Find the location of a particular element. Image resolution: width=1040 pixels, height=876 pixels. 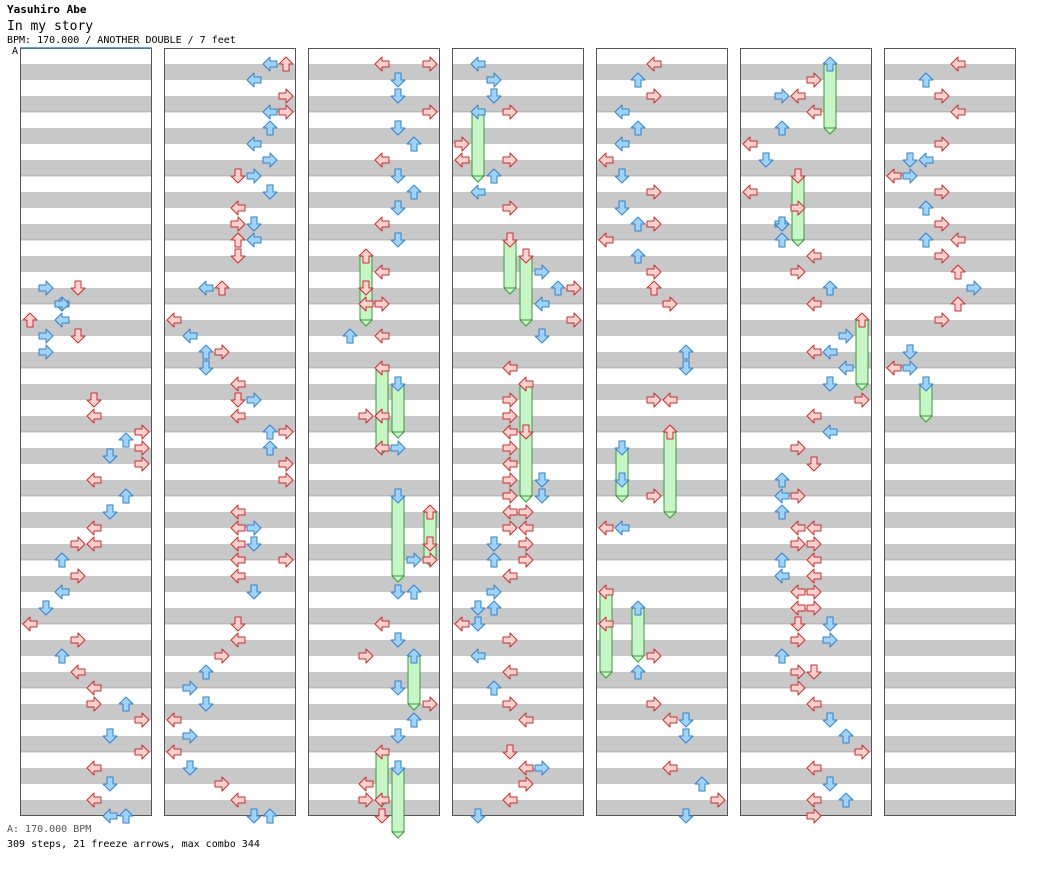

chart-column is located at coordinates (374, 443).